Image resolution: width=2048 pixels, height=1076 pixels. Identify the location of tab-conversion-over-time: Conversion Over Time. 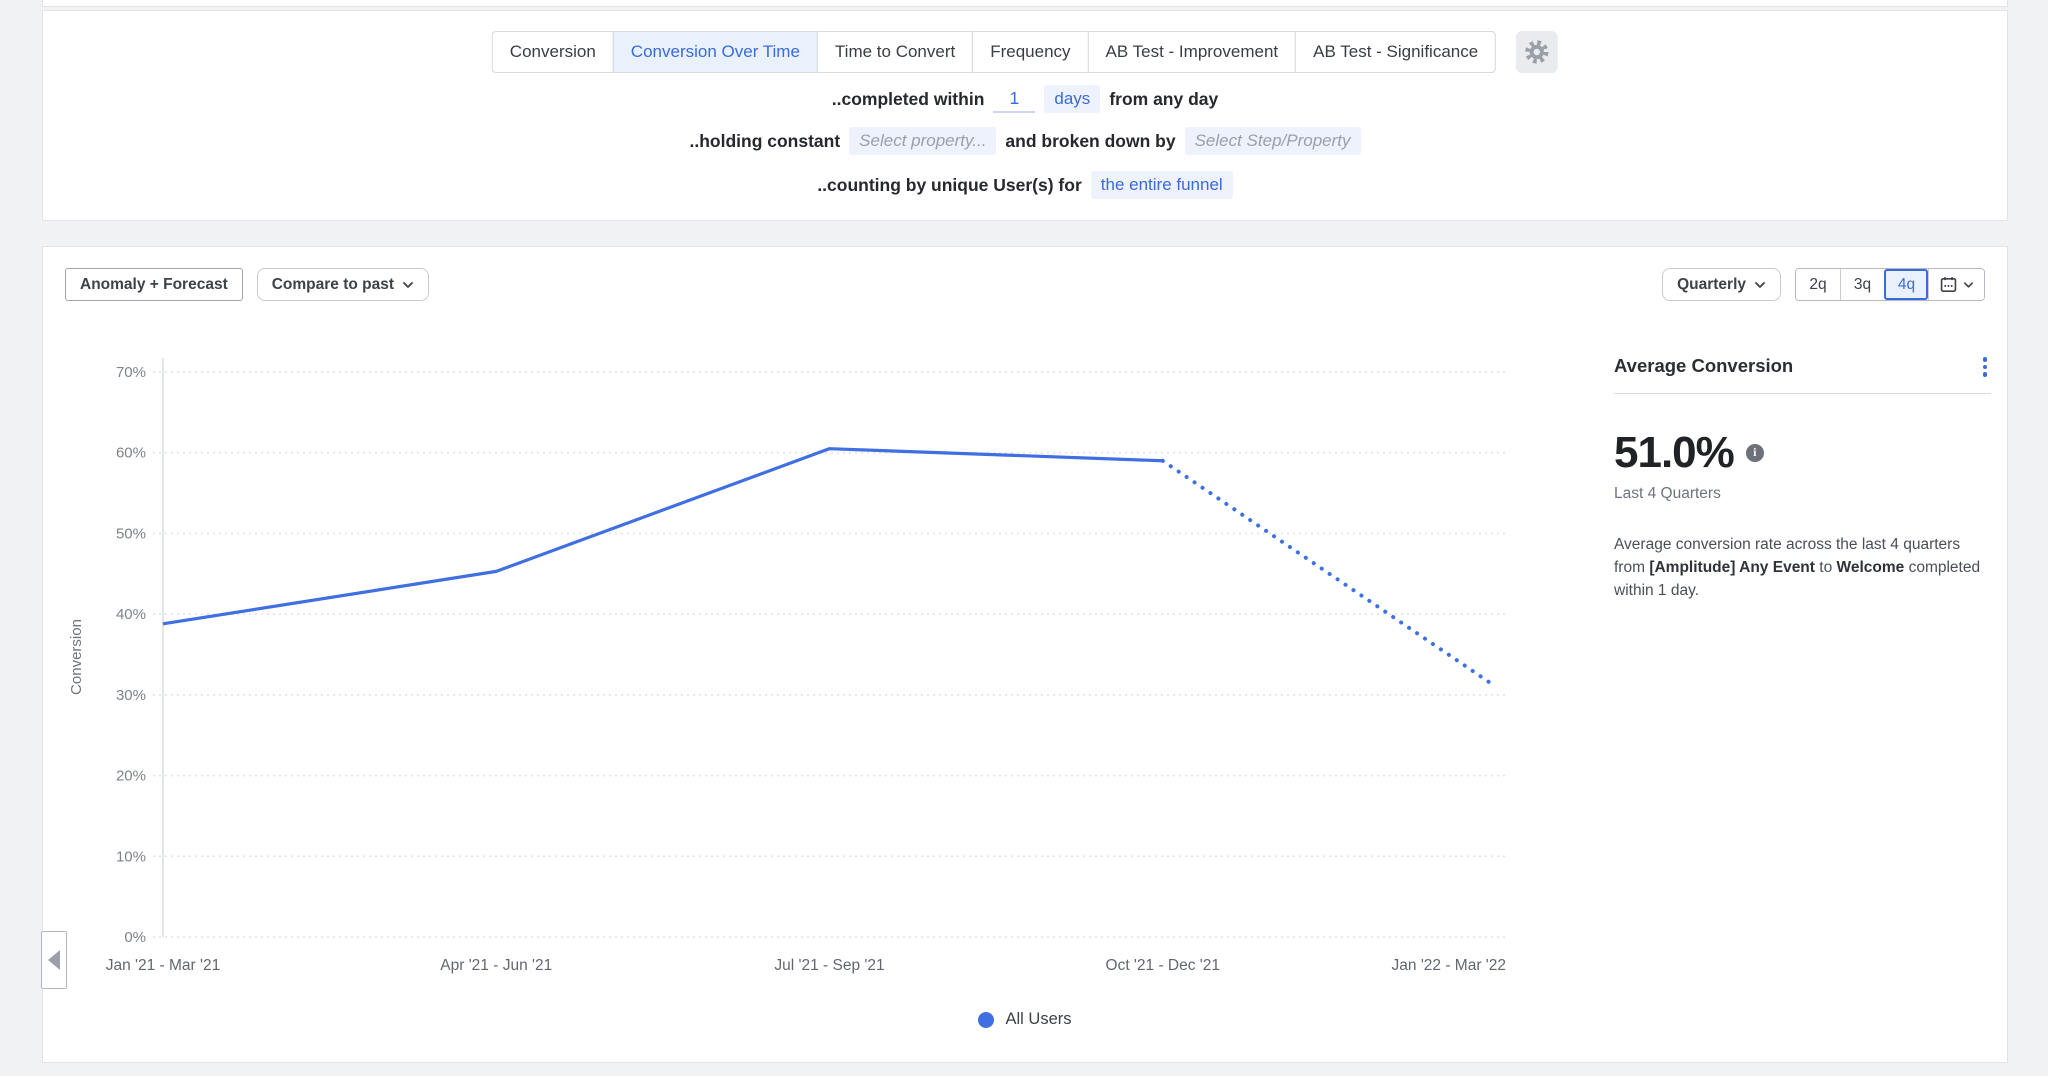
(715, 52).